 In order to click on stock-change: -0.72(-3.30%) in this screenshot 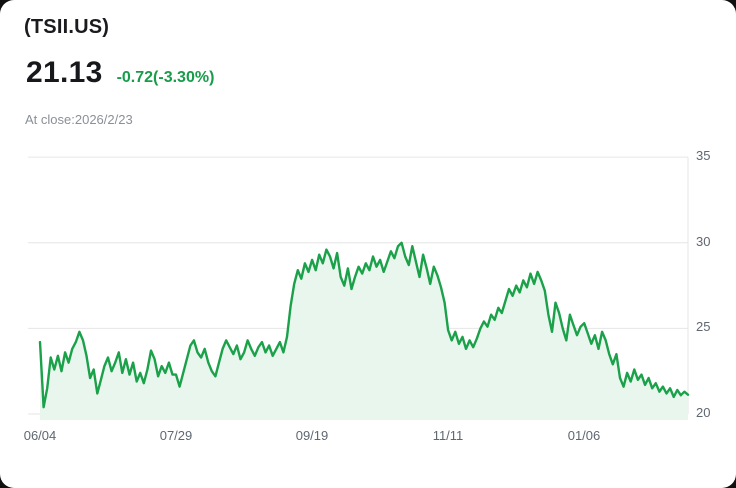, I will do `click(165, 77)`.